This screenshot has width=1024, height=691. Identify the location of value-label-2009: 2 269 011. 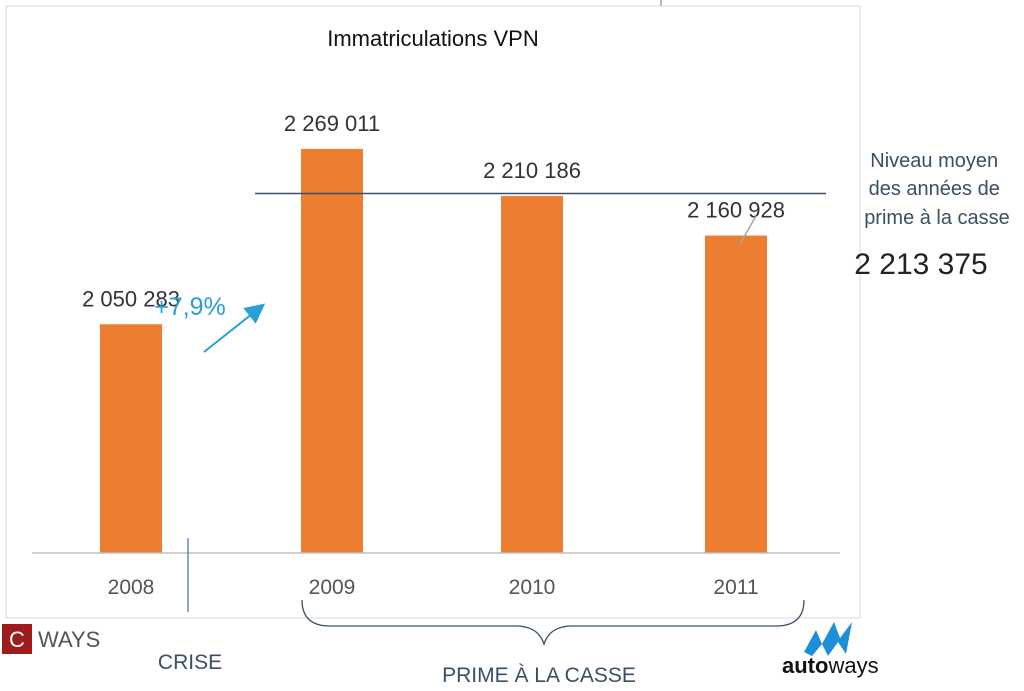
(332, 123).